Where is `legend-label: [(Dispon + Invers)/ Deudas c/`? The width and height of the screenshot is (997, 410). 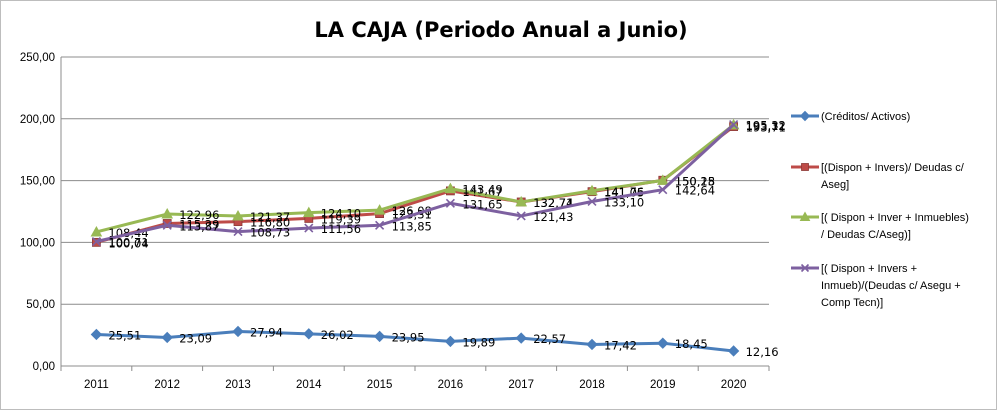 legend-label: [(Dispon + Invers)/ Deudas c/ is located at coordinates (893, 168).